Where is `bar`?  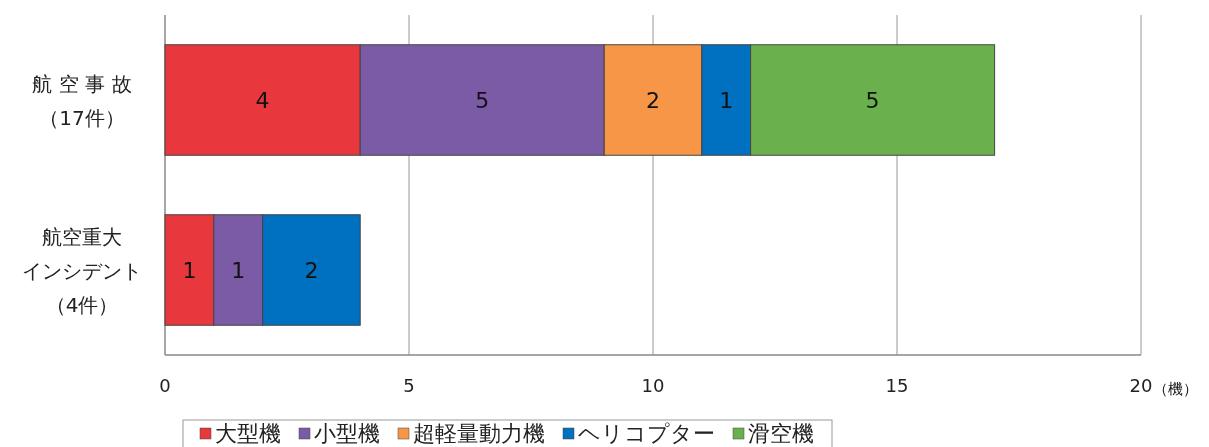 bar is located at coordinates (726, 100).